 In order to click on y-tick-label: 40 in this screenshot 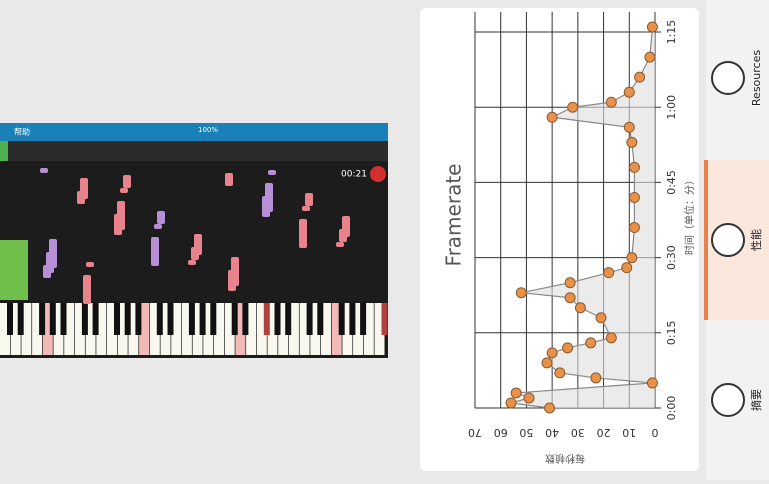, I will do `click(552, 432)`.